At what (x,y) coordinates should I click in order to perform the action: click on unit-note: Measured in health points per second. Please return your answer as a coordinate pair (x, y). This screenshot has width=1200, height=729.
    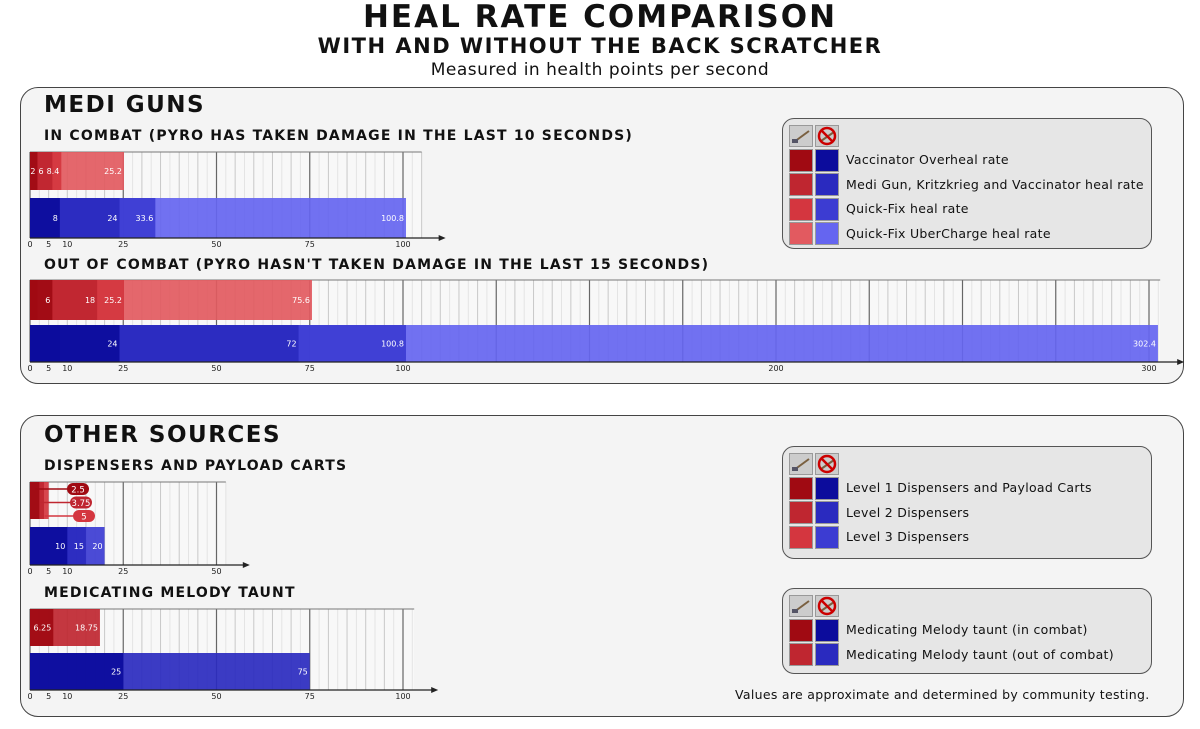
    Looking at the image, I should click on (600, 70).